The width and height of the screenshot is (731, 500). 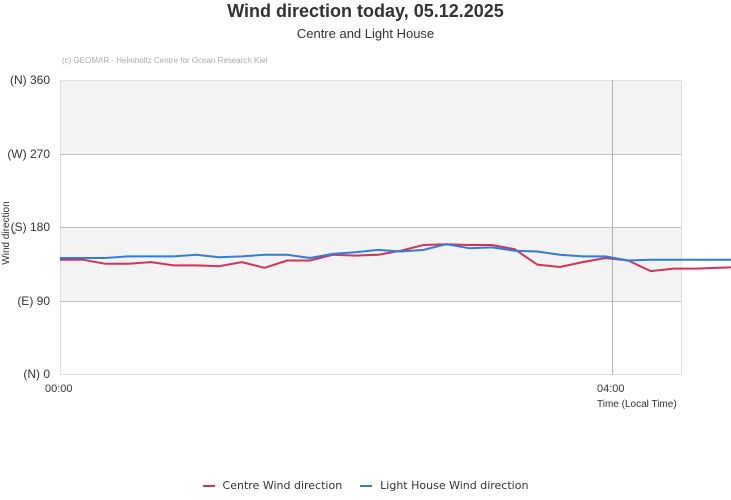 What do you see at coordinates (59, 389) in the screenshot?
I see `x-tick-0000: 00:00` at bounding box center [59, 389].